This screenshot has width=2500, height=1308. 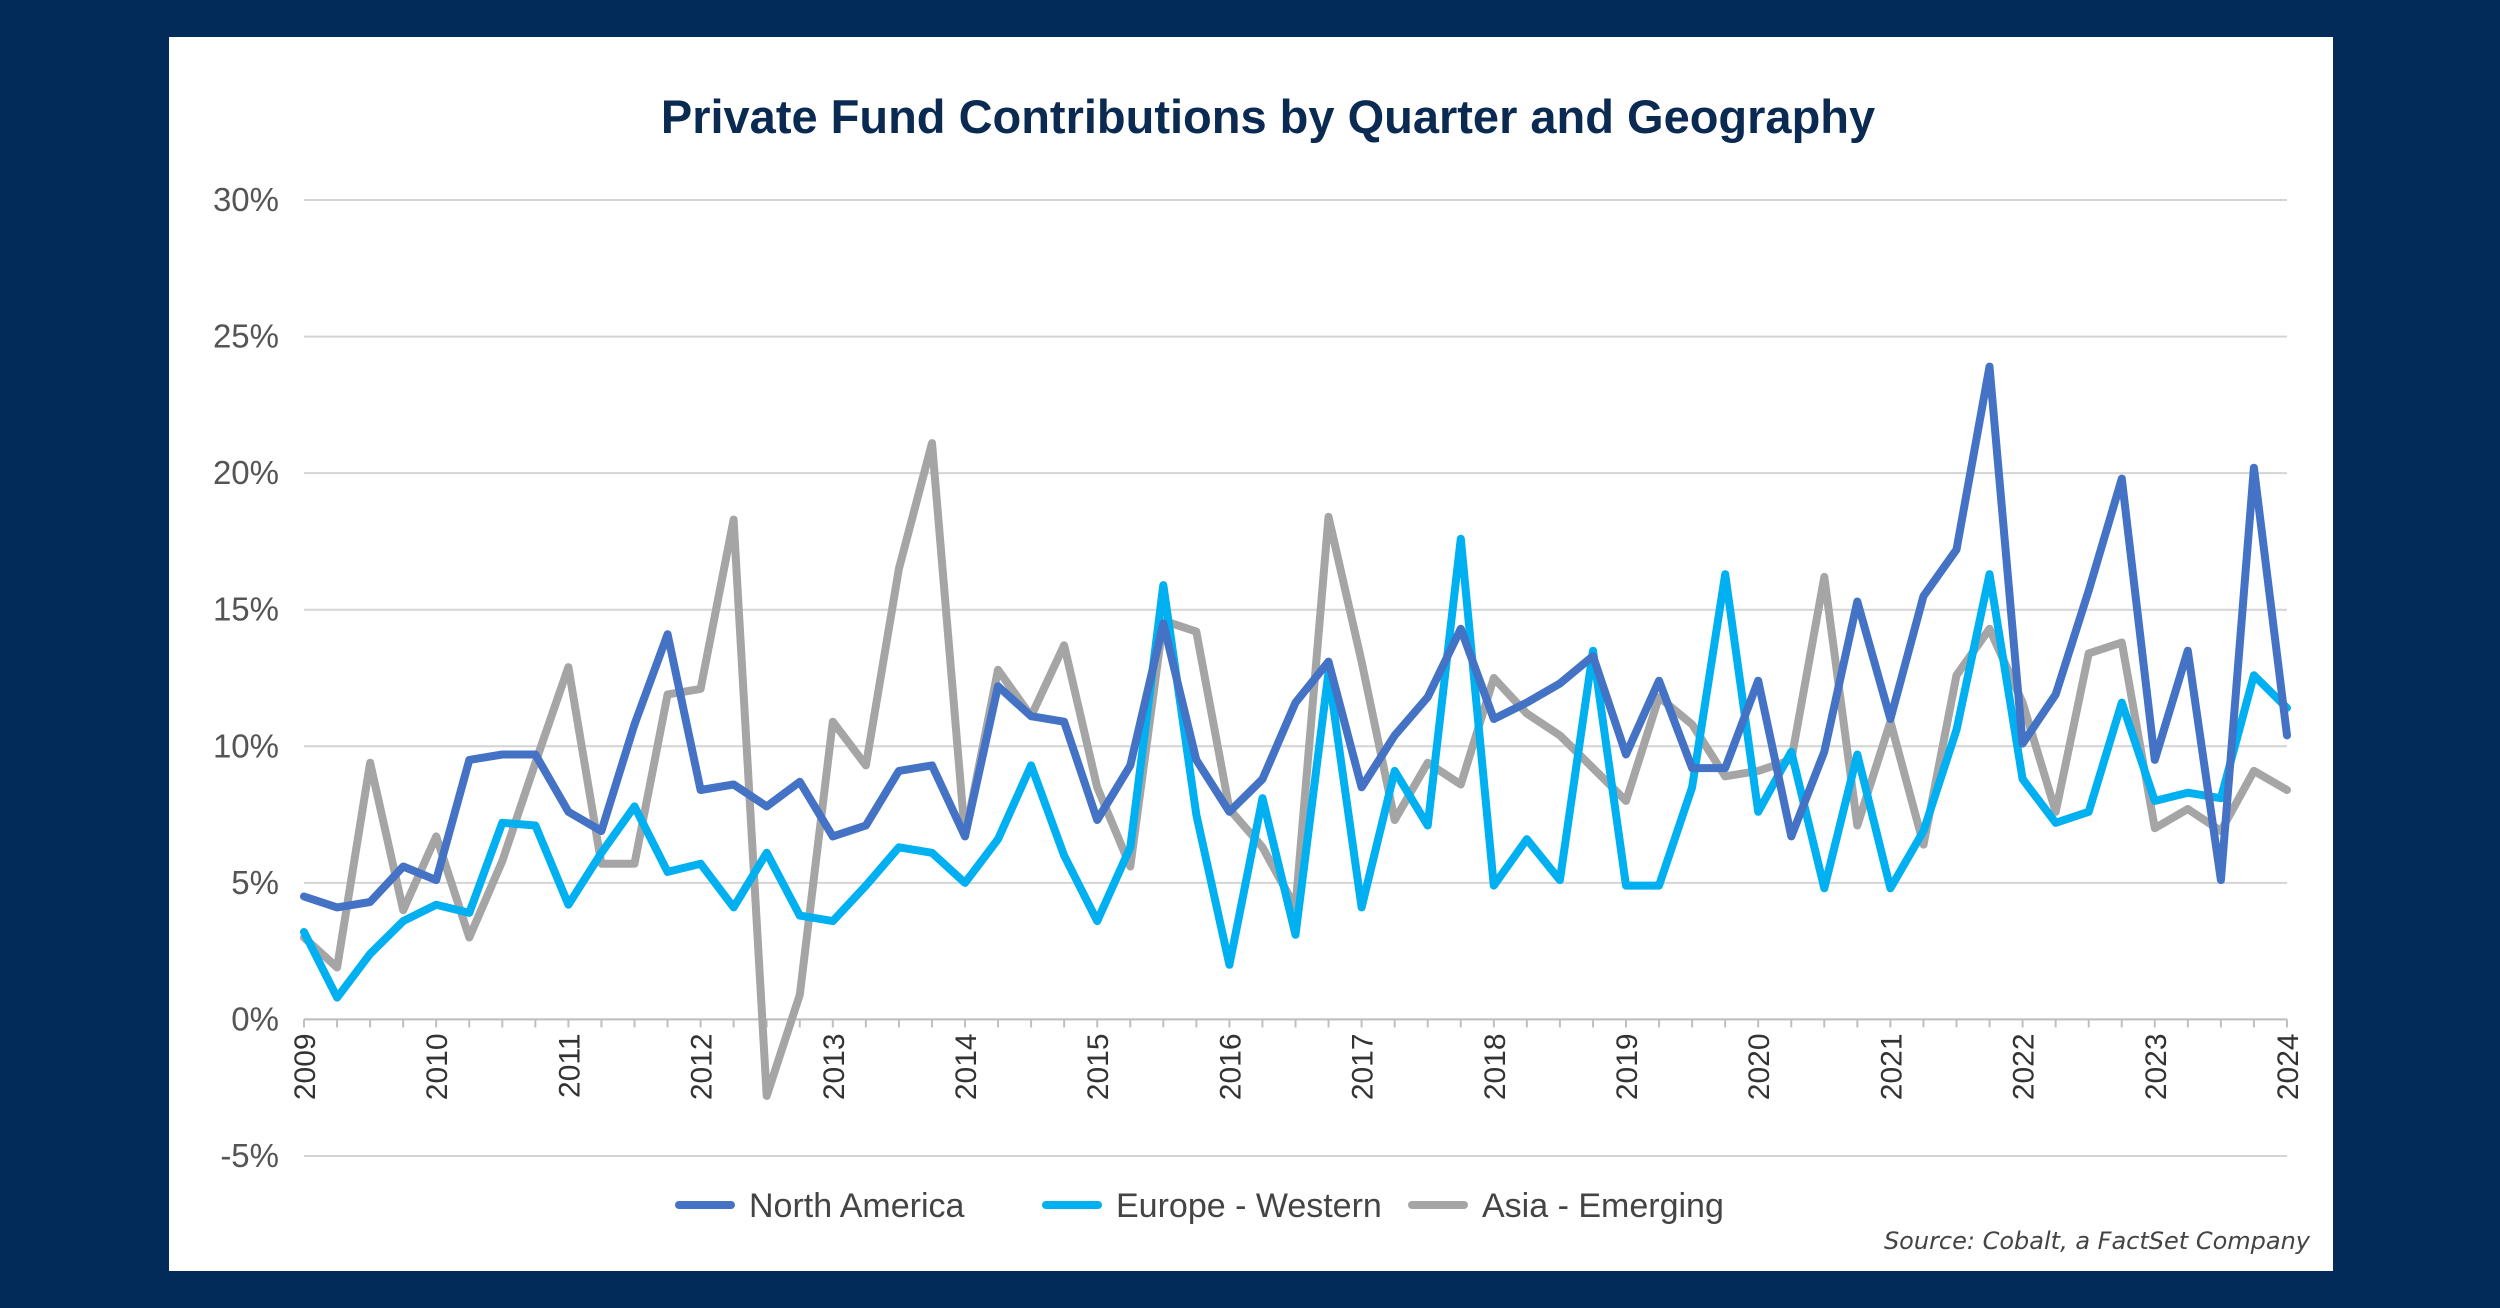 What do you see at coordinates (437, 1066) in the screenshot?
I see `x-tick-label: 2010` at bounding box center [437, 1066].